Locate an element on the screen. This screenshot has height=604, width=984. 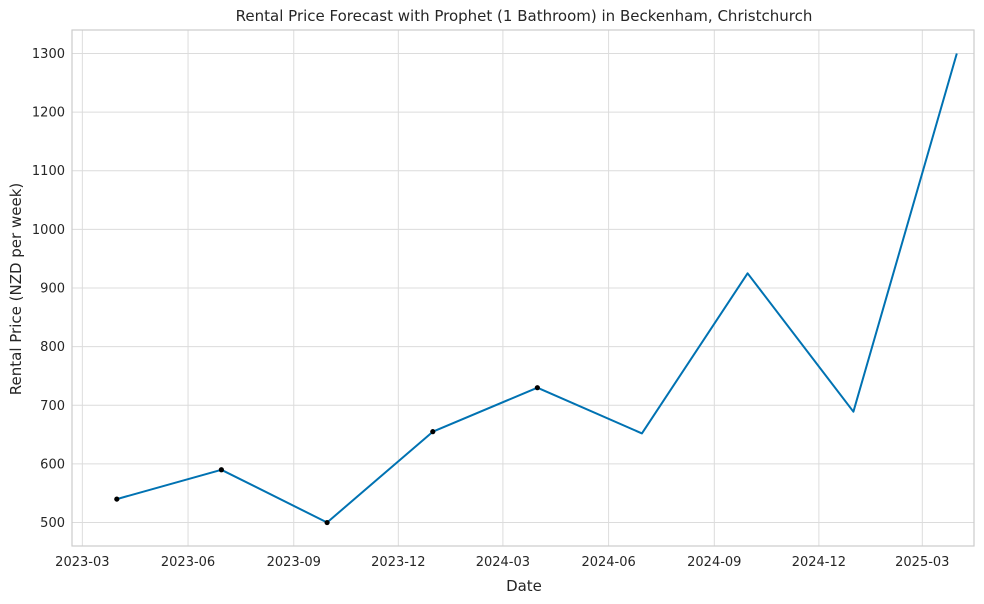
y-axis-ticks: 500 600 700 800 900 1000 1100 1200 1300 is located at coordinates (48, 289).